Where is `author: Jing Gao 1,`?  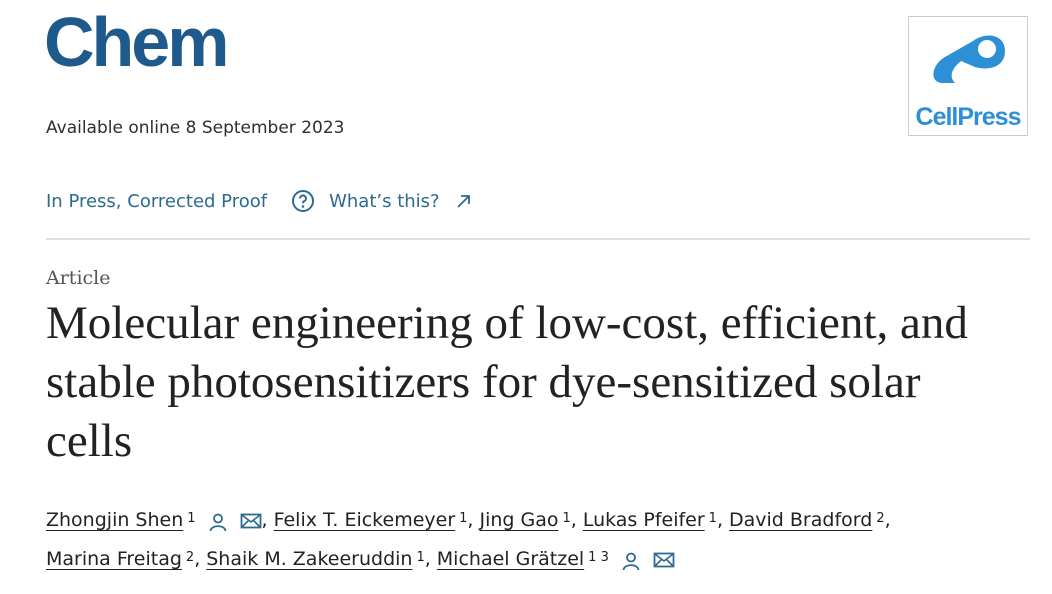 author: Jing Gao 1, is located at coordinates (530, 521).